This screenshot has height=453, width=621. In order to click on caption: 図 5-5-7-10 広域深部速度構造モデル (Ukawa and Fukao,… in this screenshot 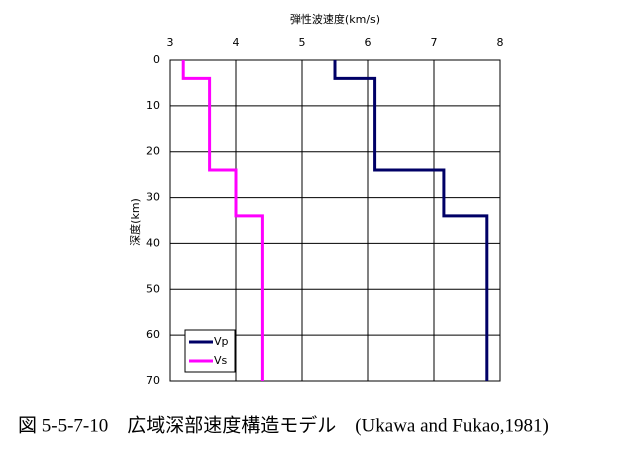, I will do `click(283, 425)`.